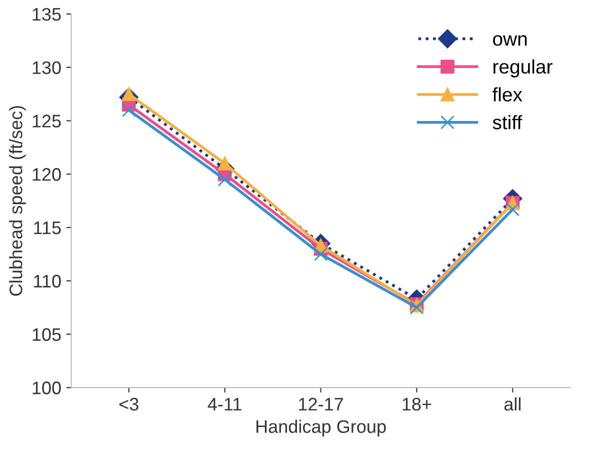  What do you see at coordinates (507, 122) in the screenshot?
I see `legend-label: stiff` at bounding box center [507, 122].